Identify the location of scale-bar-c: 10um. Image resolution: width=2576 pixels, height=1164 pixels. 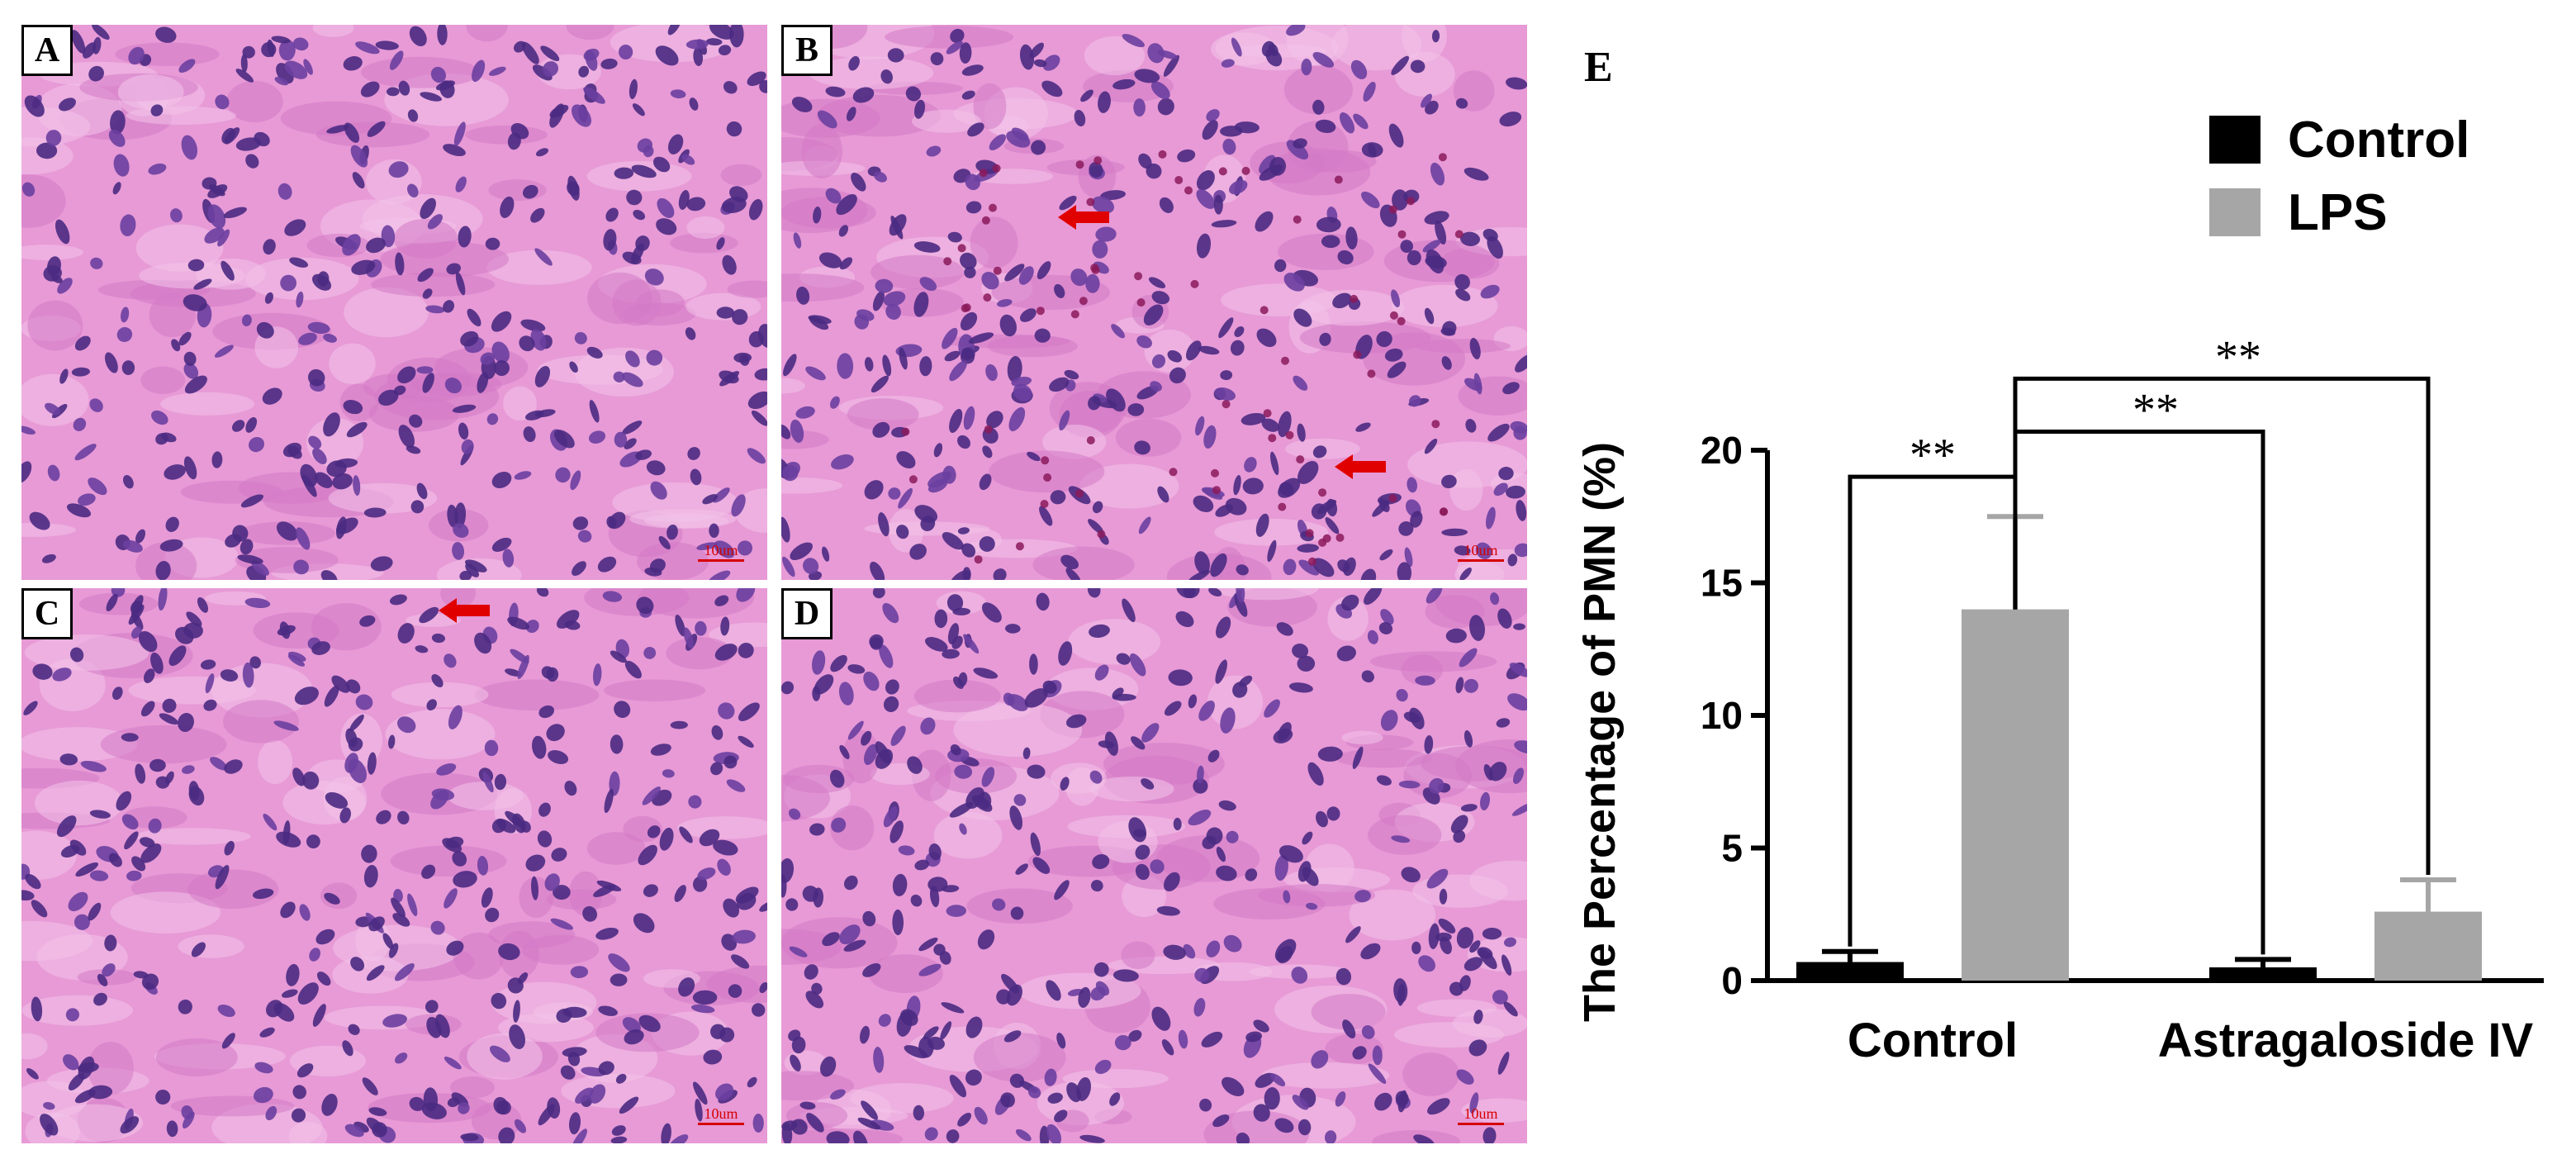
(721, 1115).